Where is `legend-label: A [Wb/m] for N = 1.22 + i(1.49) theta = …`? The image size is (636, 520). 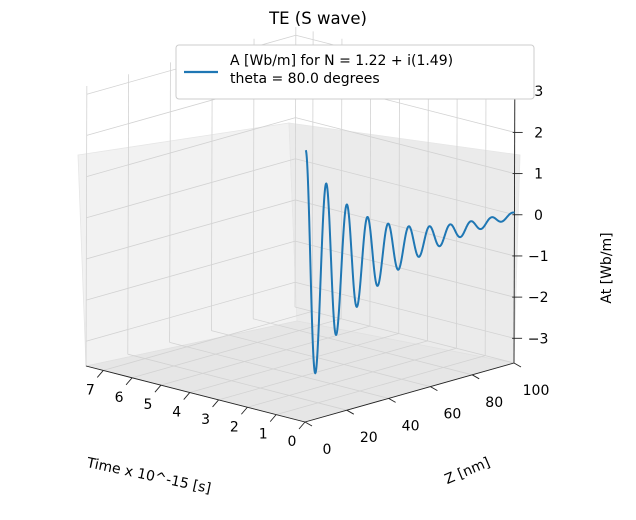 legend-label: A [Wb/m] for N = 1.22 + i(1.49) theta = … is located at coordinates (344, 70).